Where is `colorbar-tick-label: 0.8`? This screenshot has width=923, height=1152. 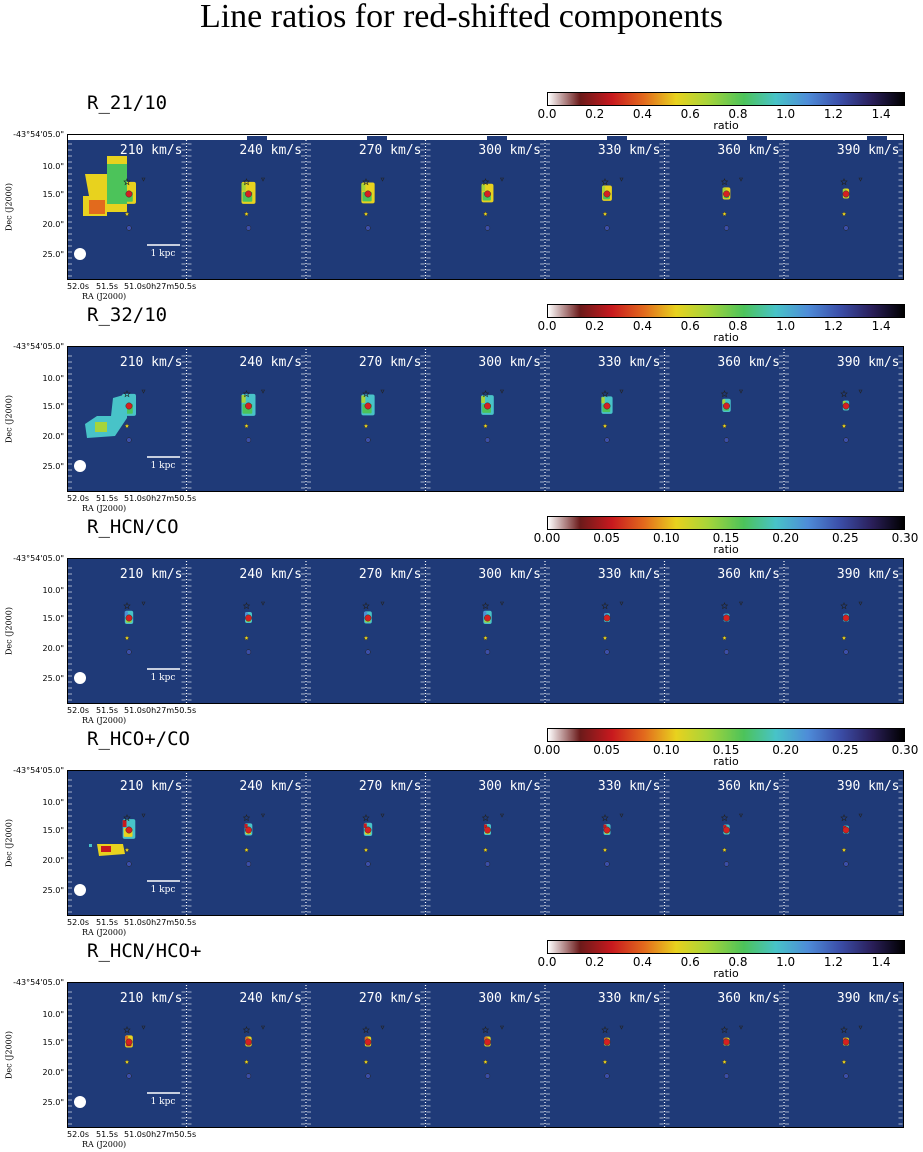 colorbar-tick-label: 0.8 is located at coordinates (738, 326).